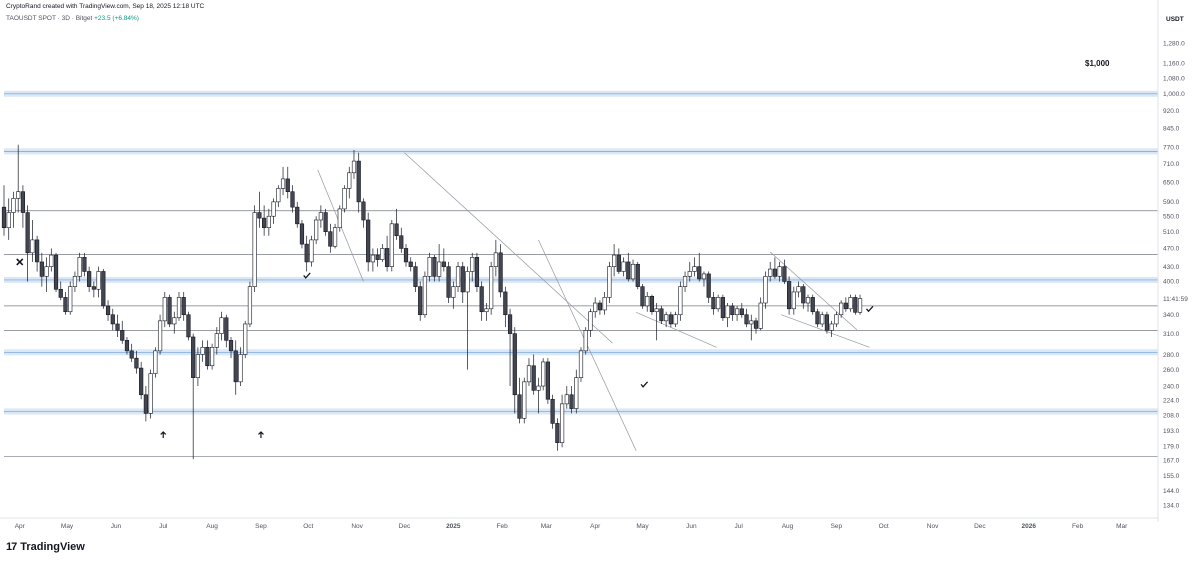 The height and width of the screenshot is (563, 1199). I want to click on y-tick-label: 179.0, so click(1171, 446).